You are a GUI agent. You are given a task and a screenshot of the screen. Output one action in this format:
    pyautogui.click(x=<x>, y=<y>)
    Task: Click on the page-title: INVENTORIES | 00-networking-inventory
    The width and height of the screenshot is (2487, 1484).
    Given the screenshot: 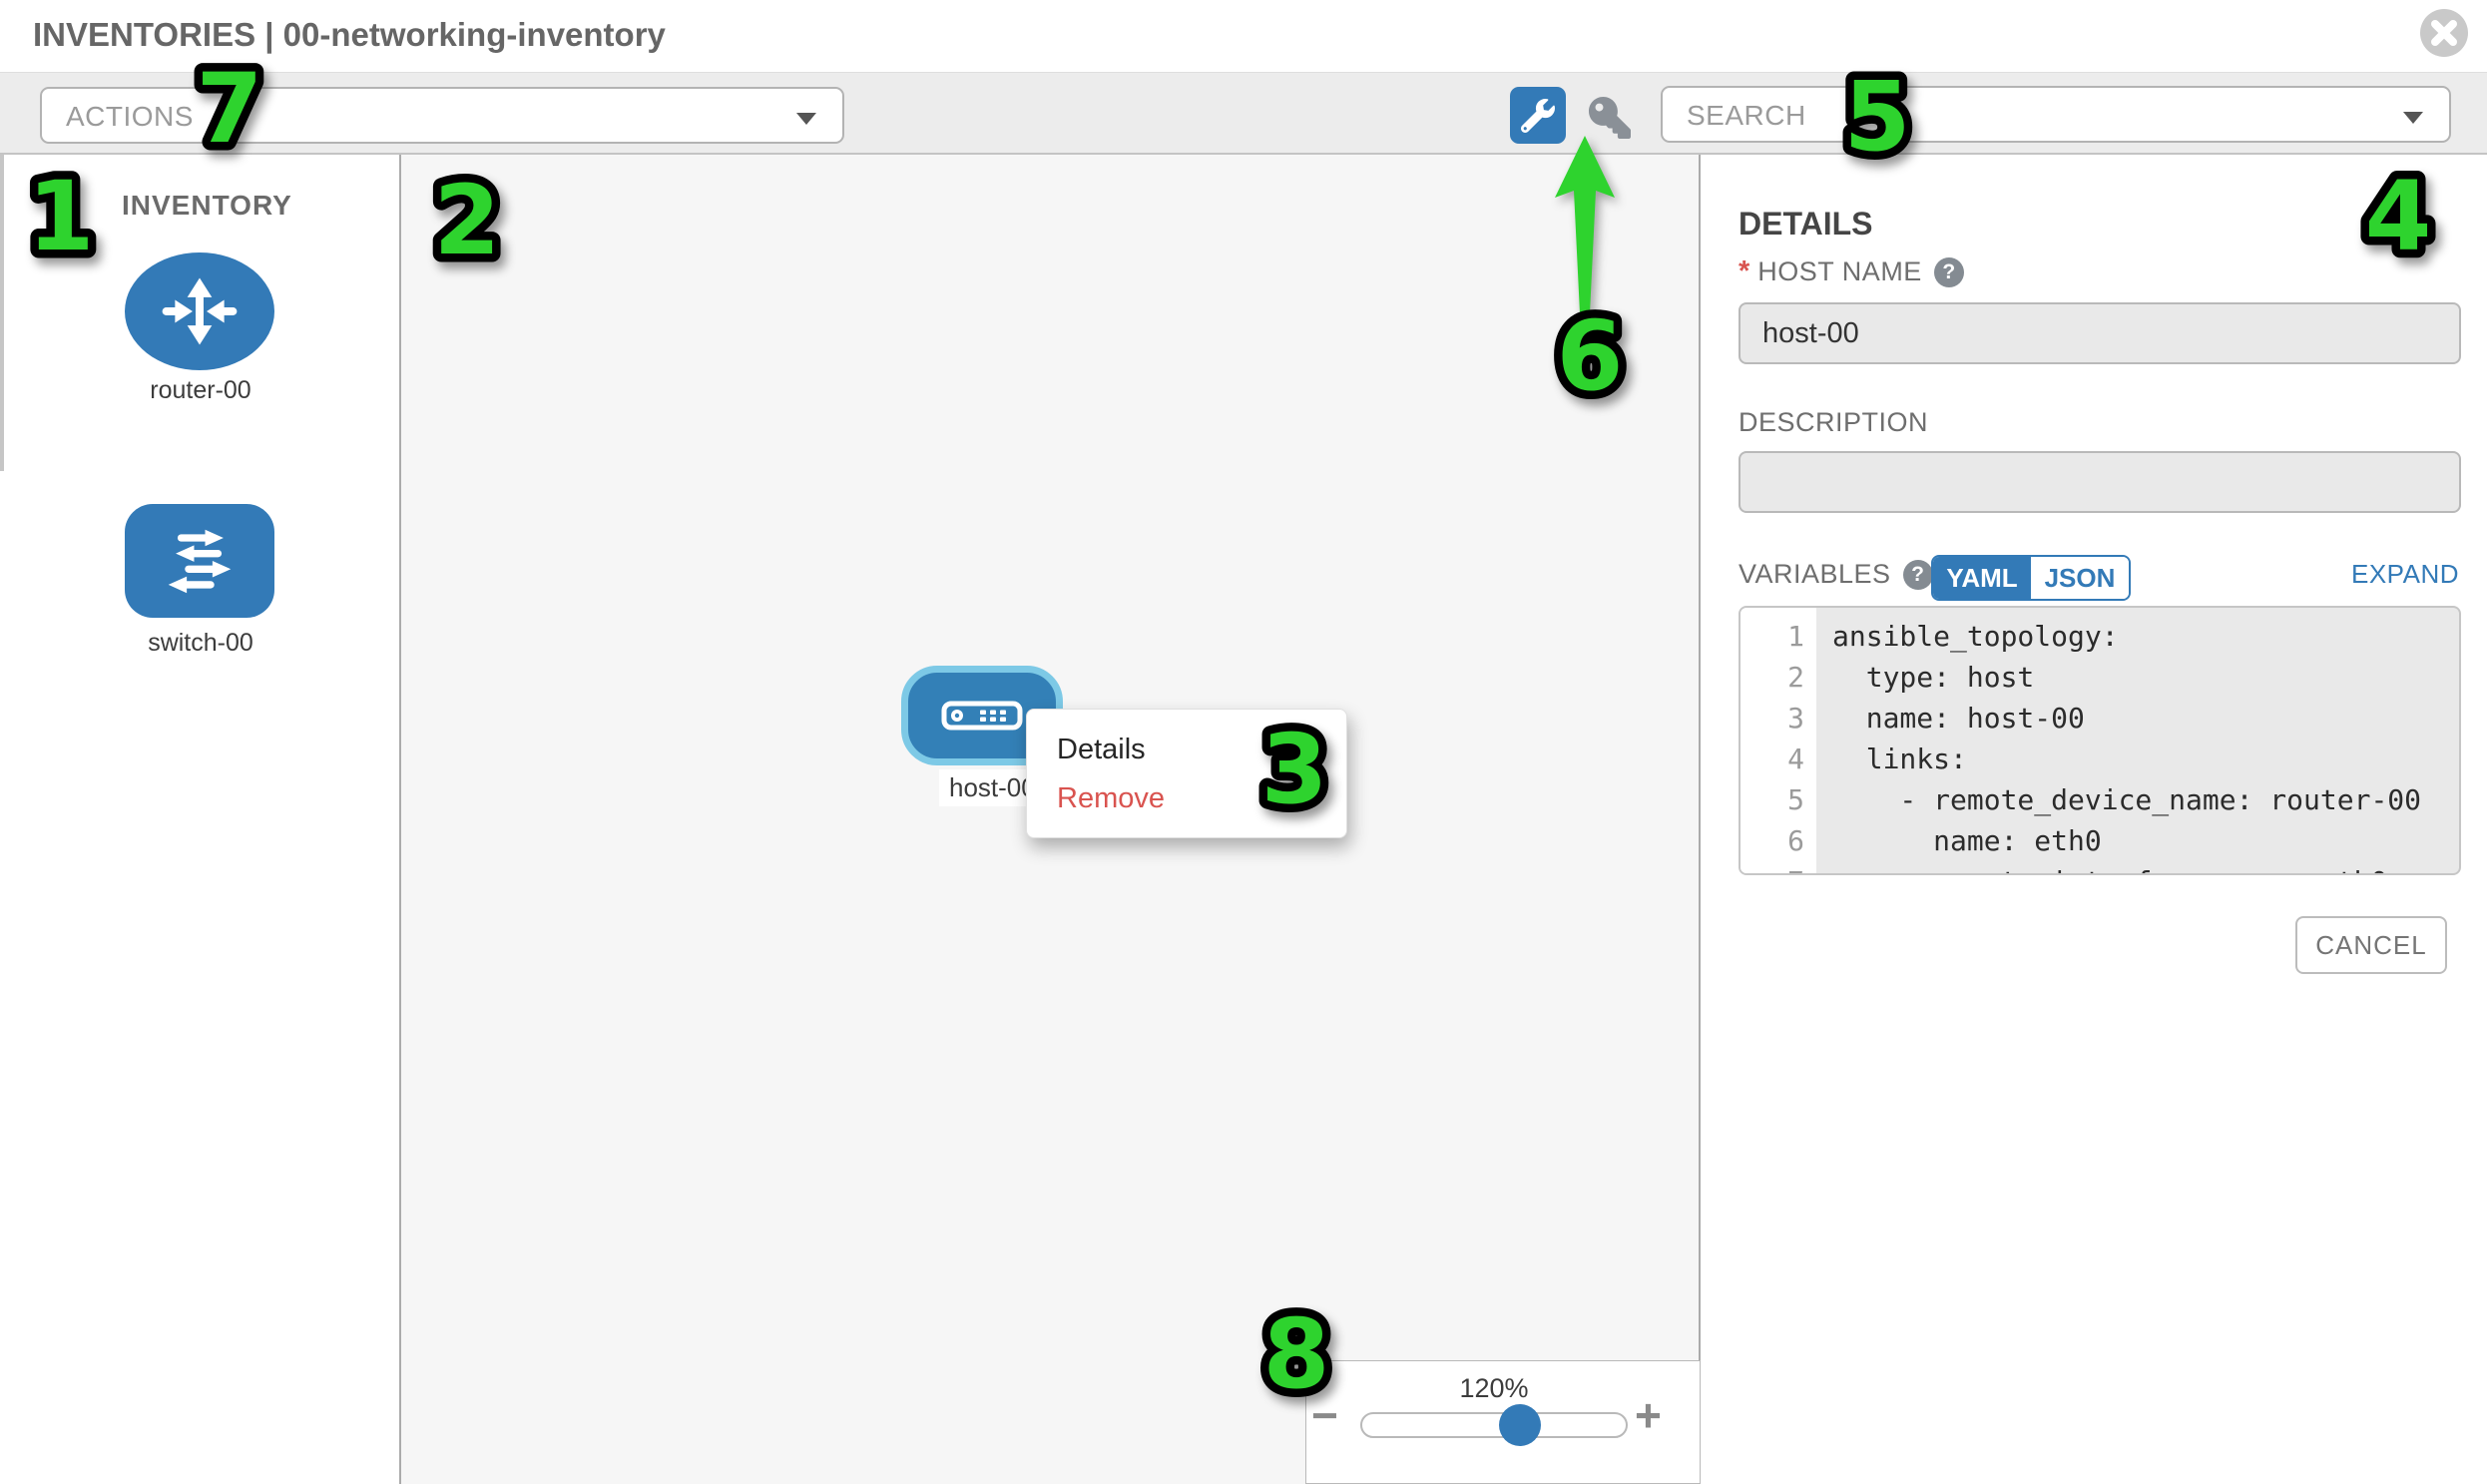 What is the action you would take?
    pyautogui.click(x=349, y=34)
    